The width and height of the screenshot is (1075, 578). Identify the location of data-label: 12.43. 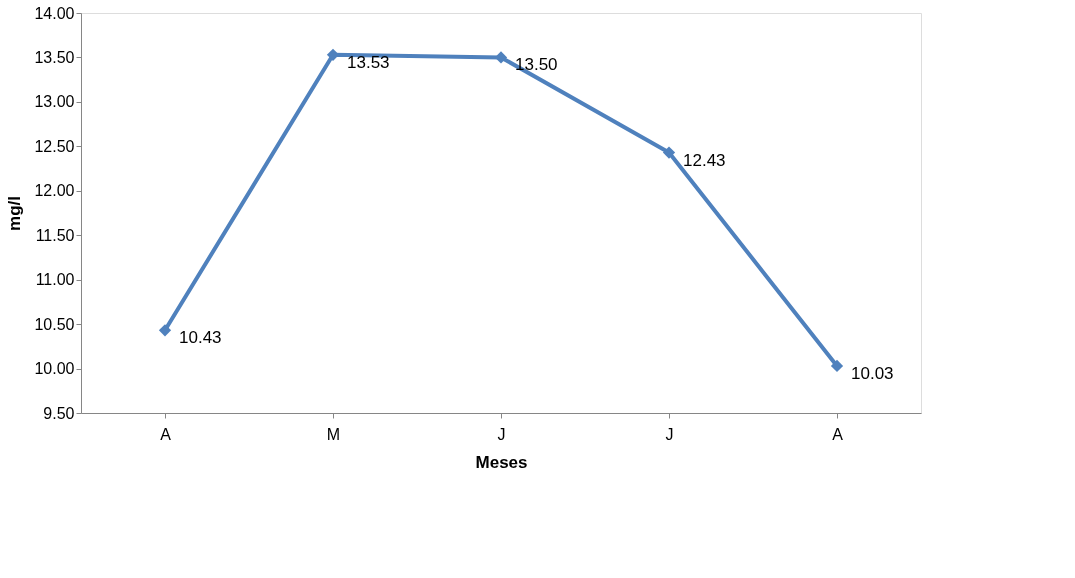
(704, 160).